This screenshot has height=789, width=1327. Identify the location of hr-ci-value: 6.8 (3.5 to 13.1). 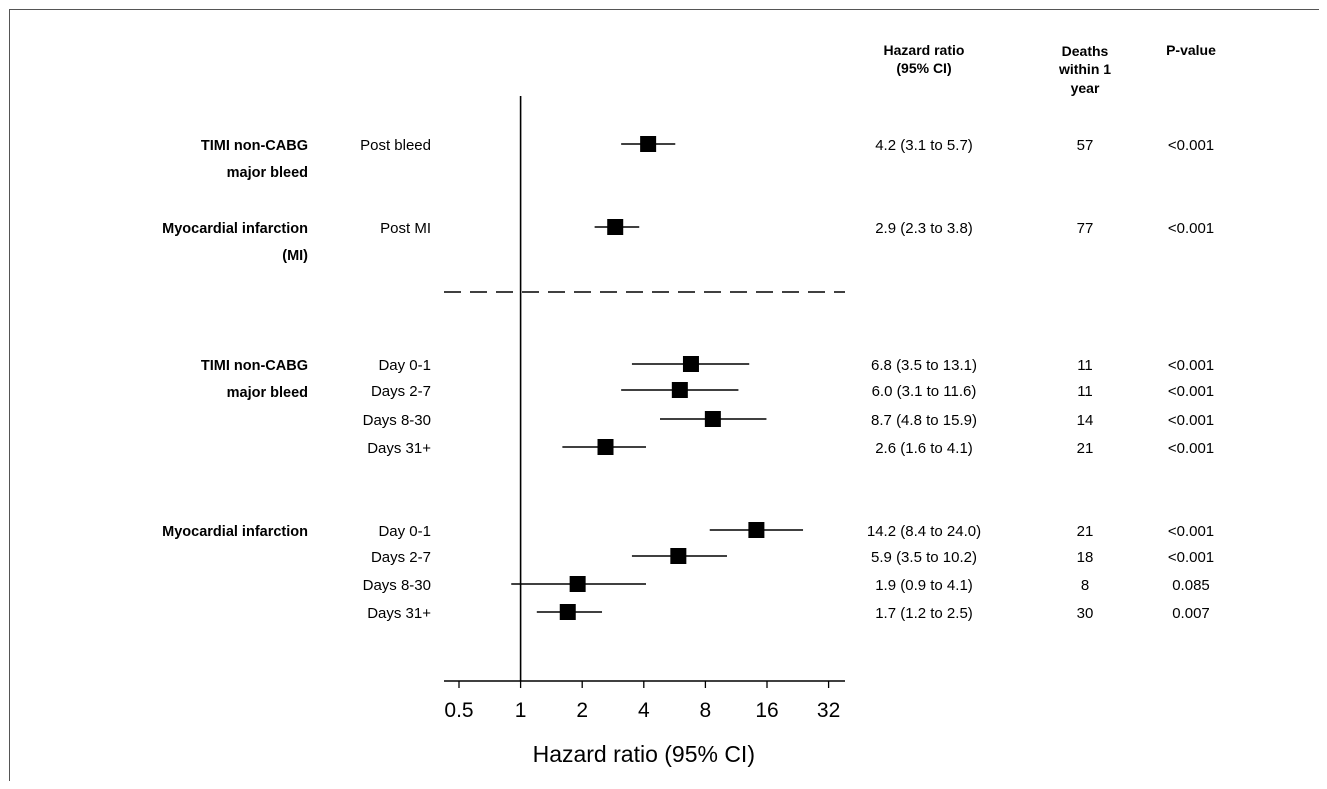
(924, 365).